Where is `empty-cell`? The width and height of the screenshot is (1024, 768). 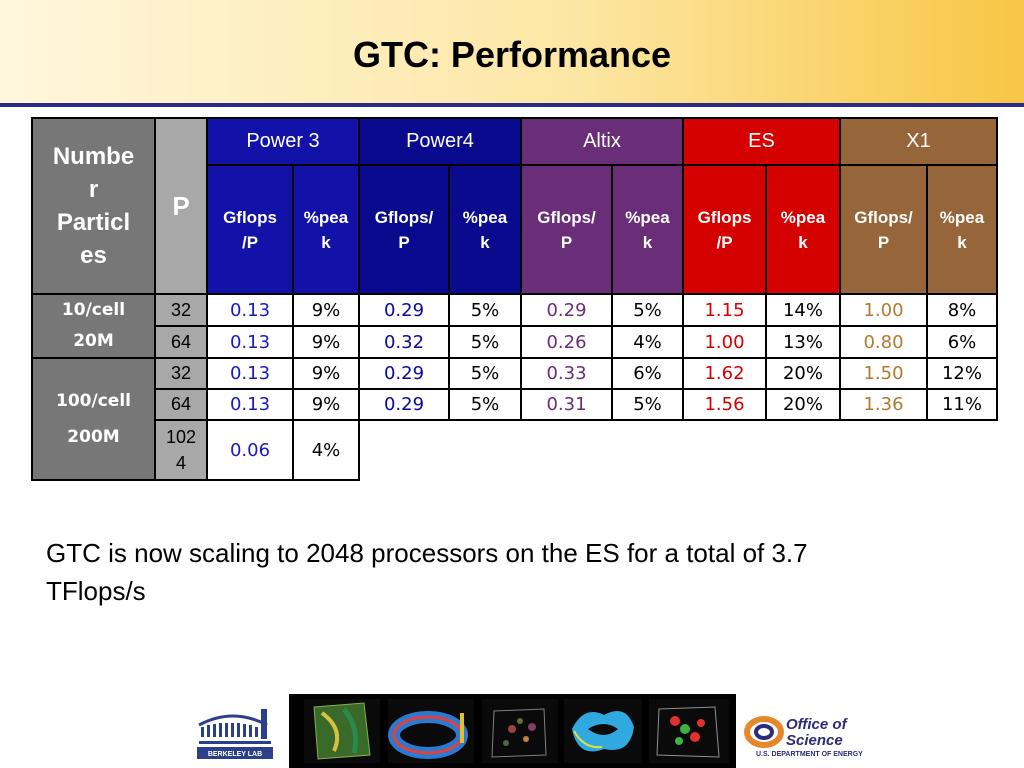 empty-cell is located at coordinates (678, 450).